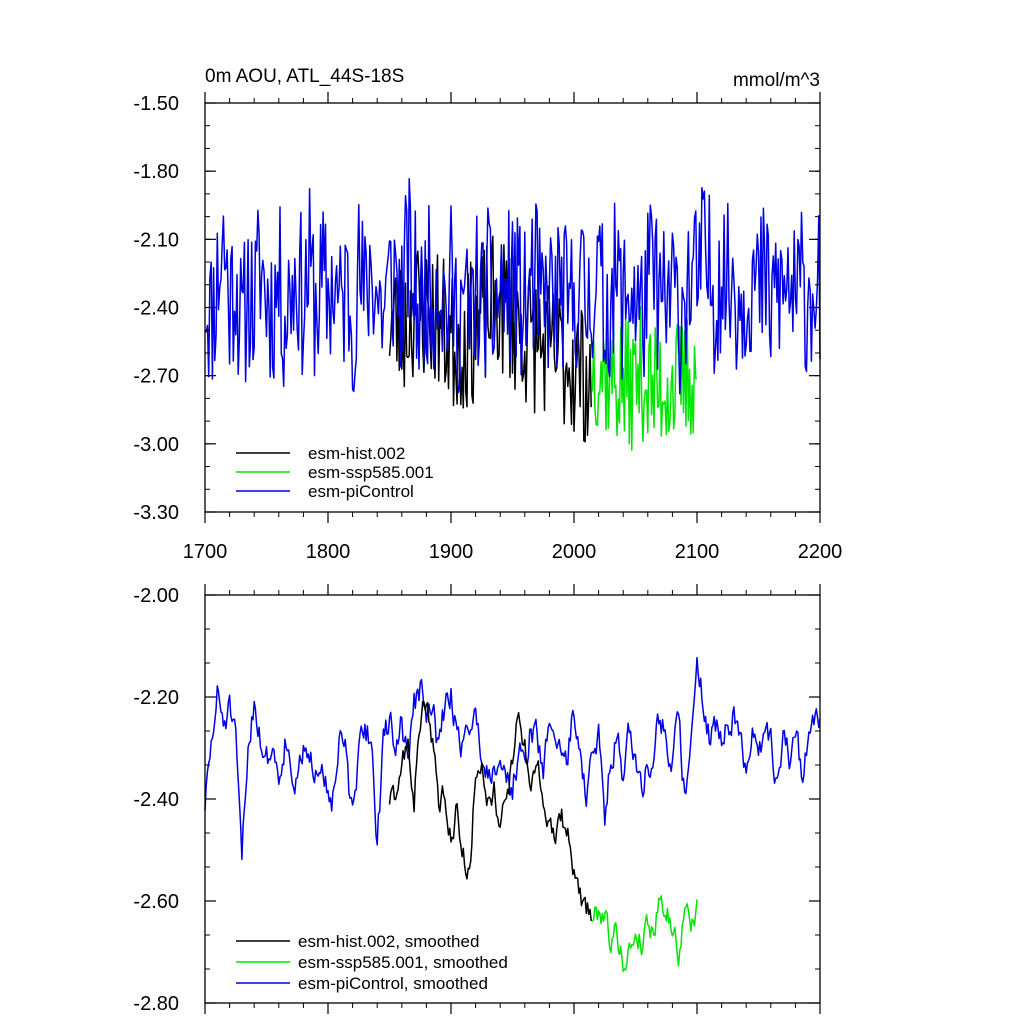 The width and height of the screenshot is (1024, 1024). What do you see at coordinates (574, 552) in the screenshot?
I see `top-x-tick-label: 2000` at bounding box center [574, 552].